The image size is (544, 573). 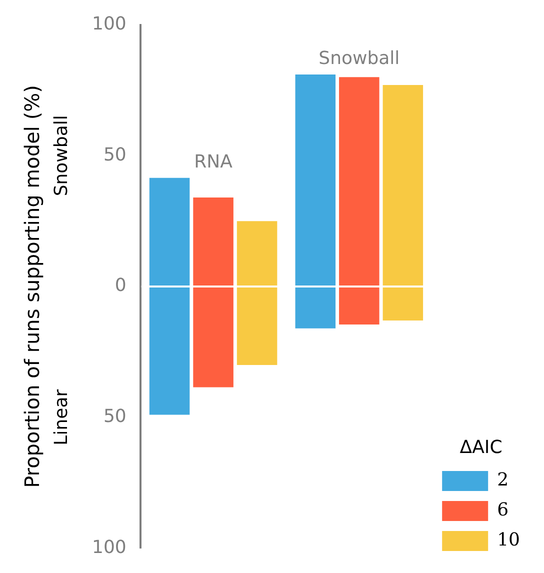 What do you see at coordinates (481, 447) in the screenshot?
I see `legend-title: ΔAIC` at bounding box center [481, 447].